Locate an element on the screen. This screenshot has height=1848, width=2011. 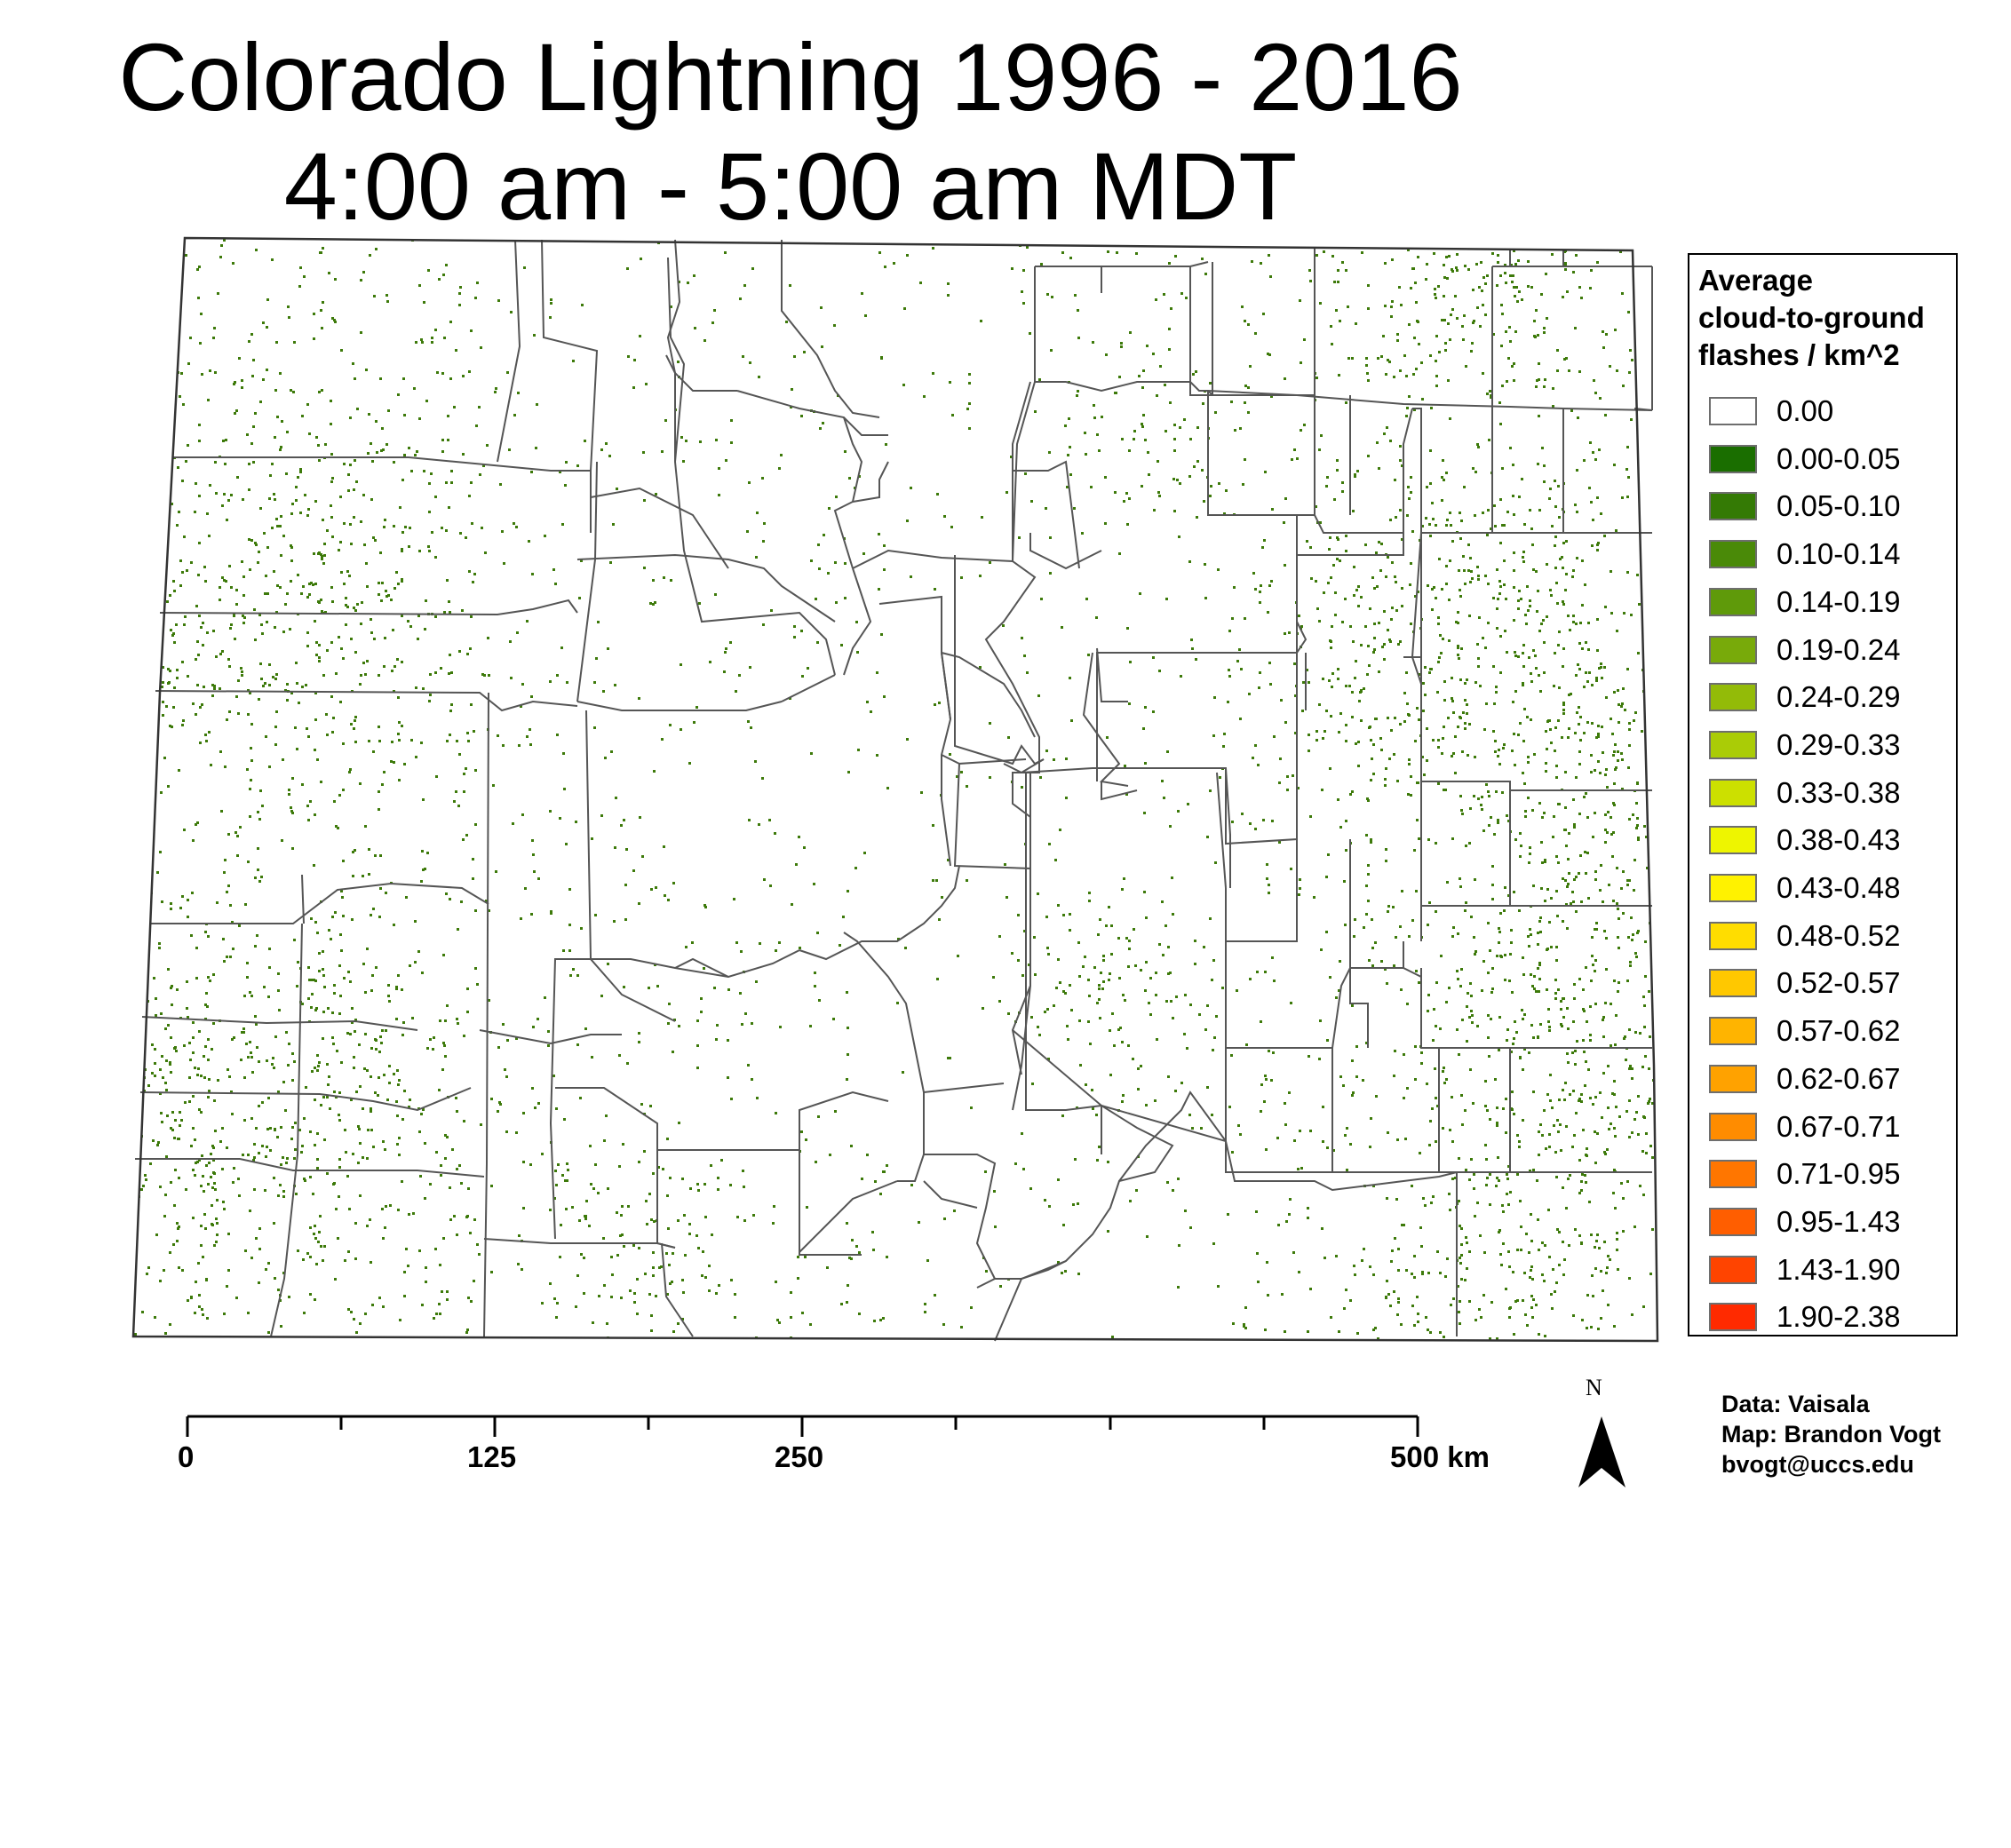
legend-label: 0.38-0.43 is located at coordinates (1839, 840).